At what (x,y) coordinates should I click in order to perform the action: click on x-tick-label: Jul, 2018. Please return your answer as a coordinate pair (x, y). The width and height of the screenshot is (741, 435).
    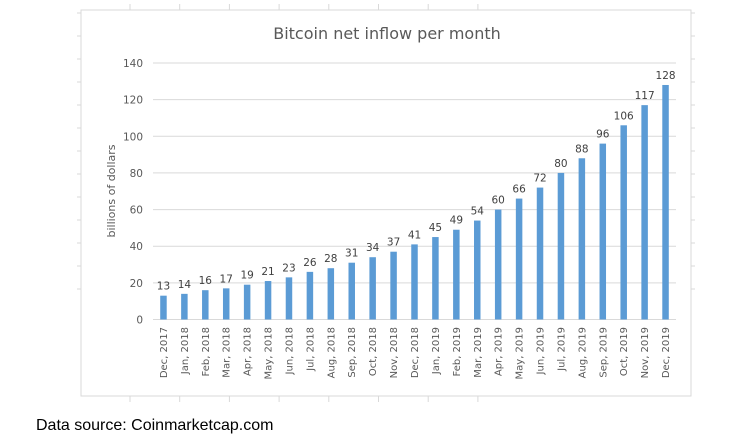
    Looking at the image, I should click on (310, 349).